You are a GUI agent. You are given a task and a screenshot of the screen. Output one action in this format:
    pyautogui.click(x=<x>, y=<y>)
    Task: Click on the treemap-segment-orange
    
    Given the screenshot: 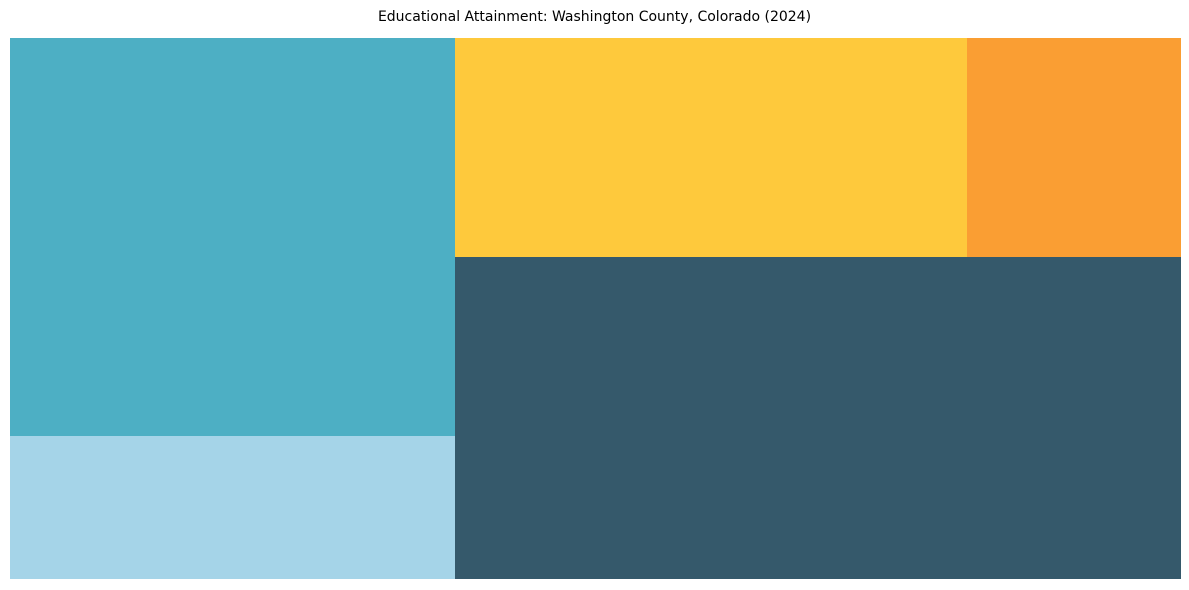 What is the action you would take?
    pyautogui.click(x=1073, y=147)
    